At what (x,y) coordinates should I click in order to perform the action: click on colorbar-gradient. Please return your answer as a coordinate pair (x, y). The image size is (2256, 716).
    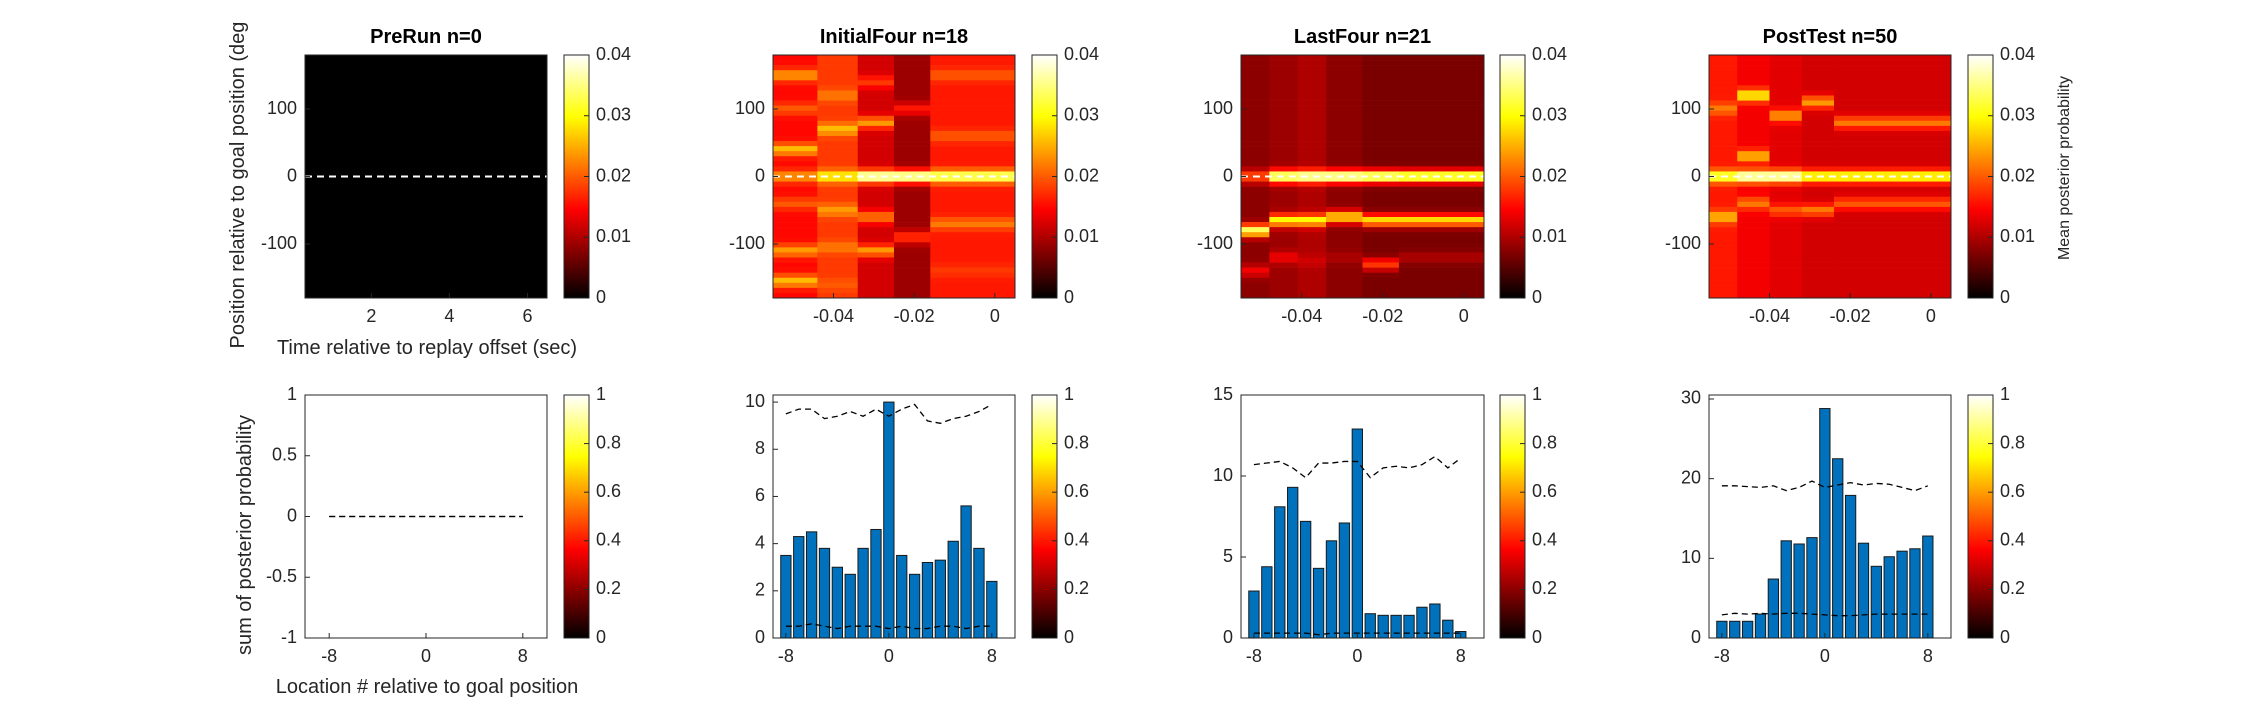
    Looking at the image, I should click on (1044, 516).